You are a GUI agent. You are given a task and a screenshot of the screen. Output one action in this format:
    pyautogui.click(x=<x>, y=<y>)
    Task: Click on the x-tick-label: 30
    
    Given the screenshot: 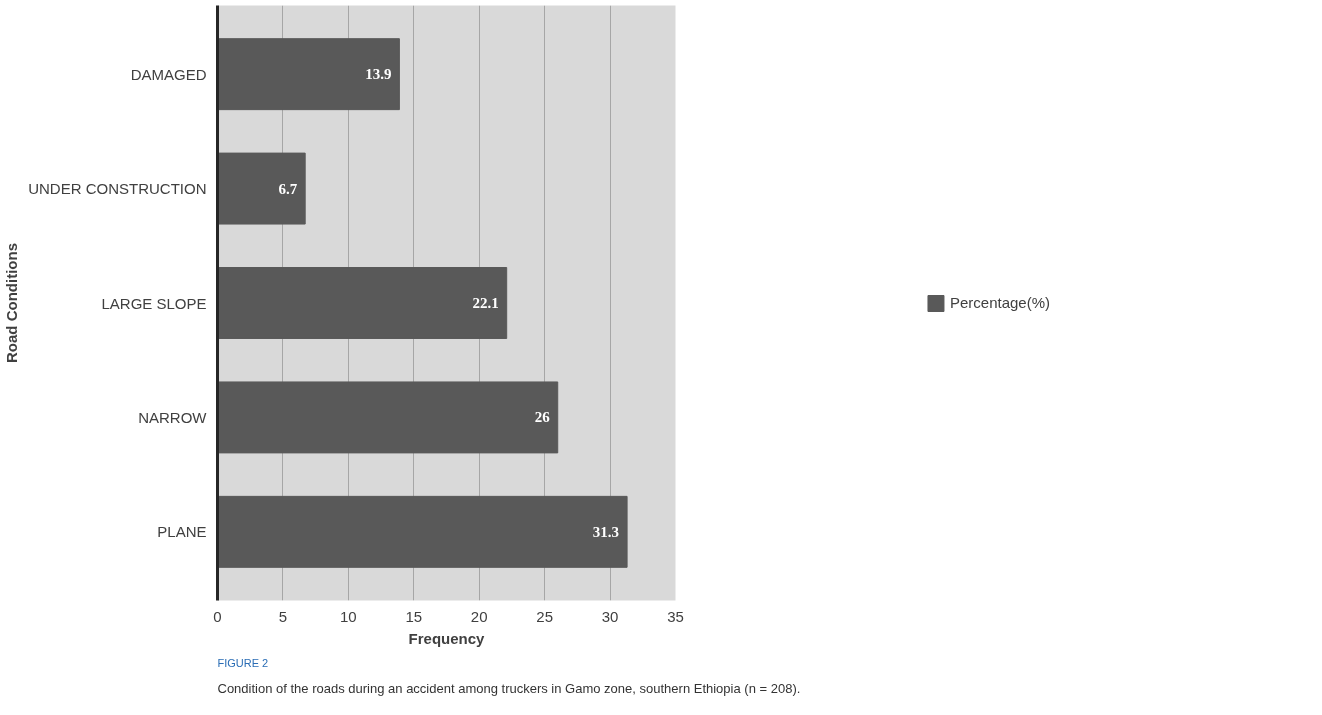 What is the action you would take?
    pyautogui.click(x=610, y=616)
    